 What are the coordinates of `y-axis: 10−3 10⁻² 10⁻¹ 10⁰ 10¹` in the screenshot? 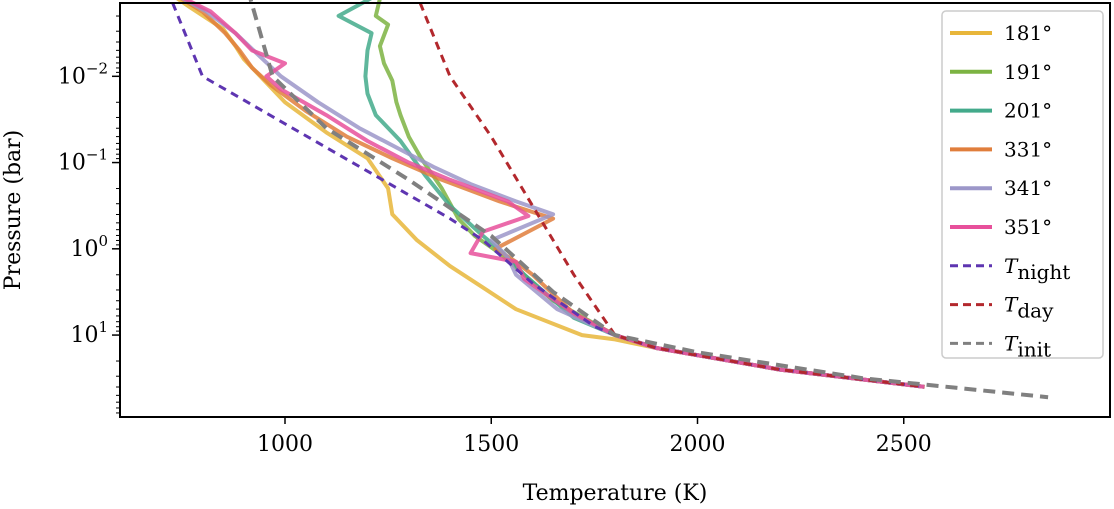 It's located at (89, 207).